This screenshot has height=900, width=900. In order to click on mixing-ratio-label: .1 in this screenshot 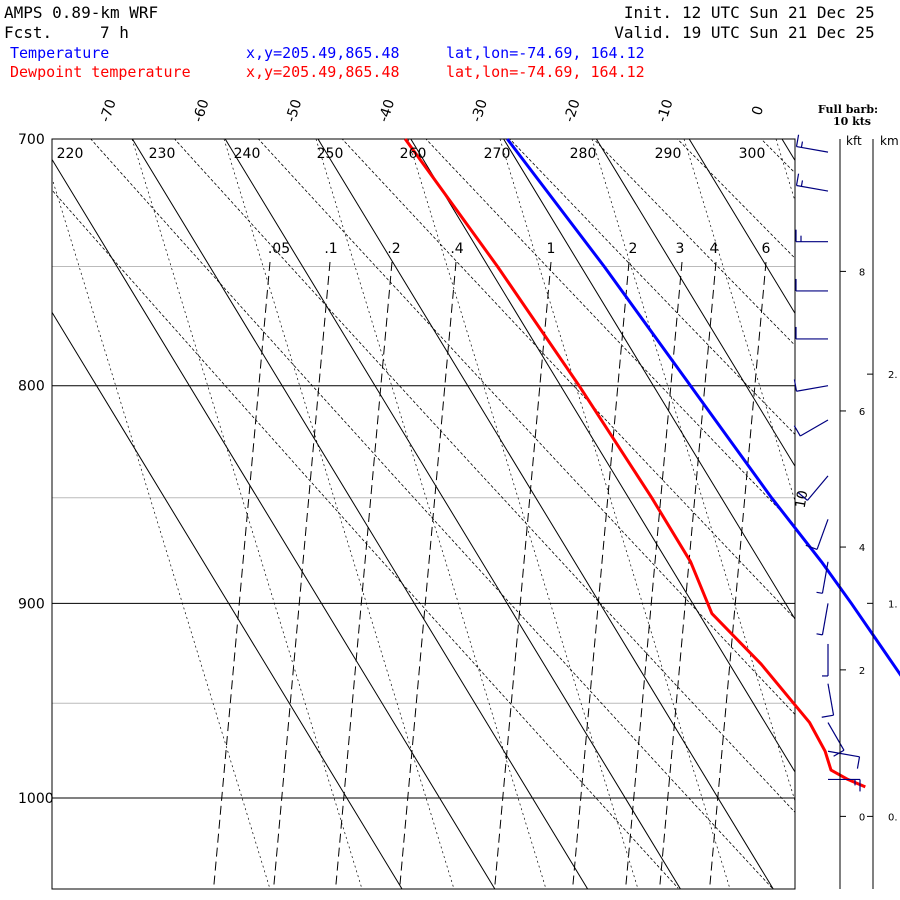, I will do `click(330, 249)`.